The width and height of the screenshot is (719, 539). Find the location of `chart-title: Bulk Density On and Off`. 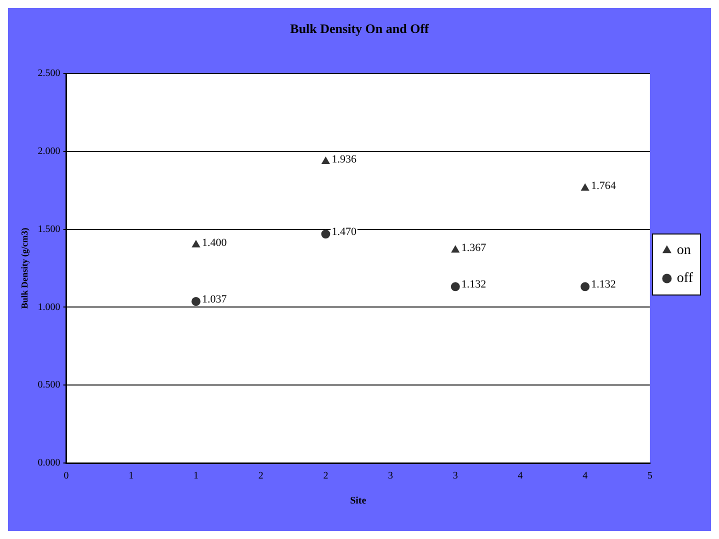

chart-title: Bulk Density On and Off is located at coordinates (360, 28).